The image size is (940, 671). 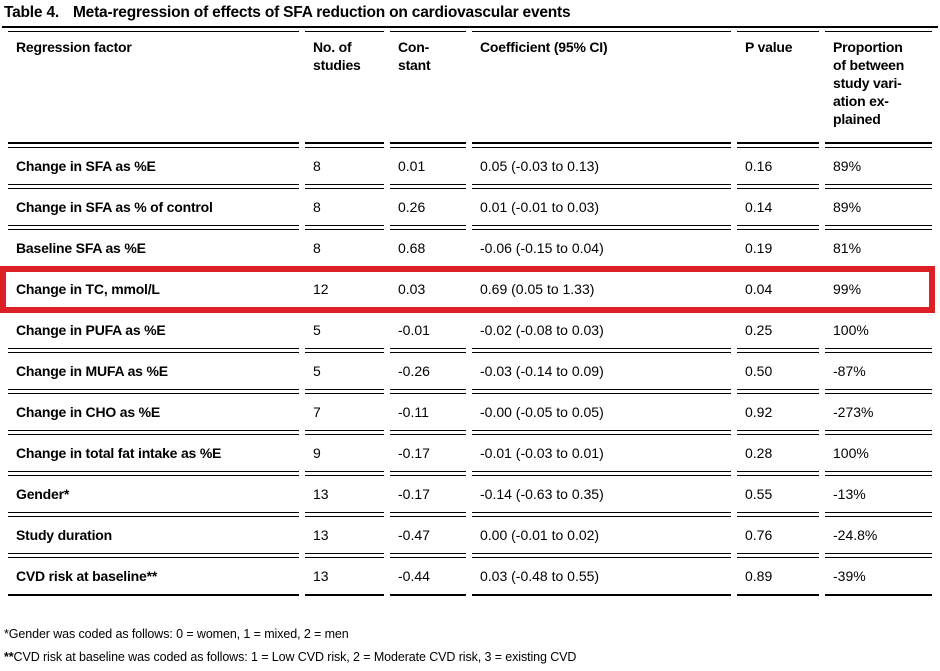 What do you see at coordinates (601, 248) in the screenshot?
I see `cell-coefficient: -0.06 (-0.15 to 0.04)` at bounding box center [601, 248].